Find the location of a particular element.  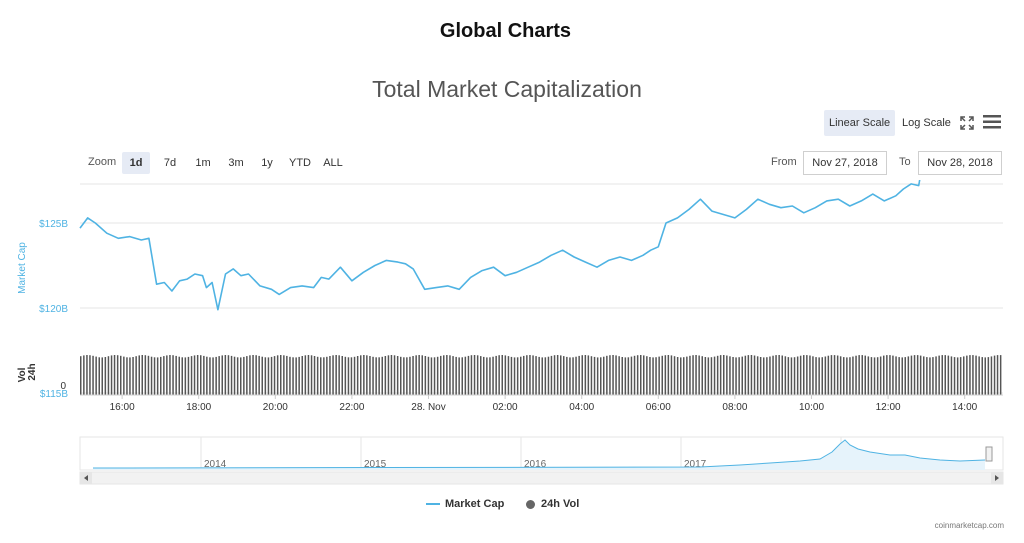

zoom-button-1m: 1m is located at coordinates (203, 163).